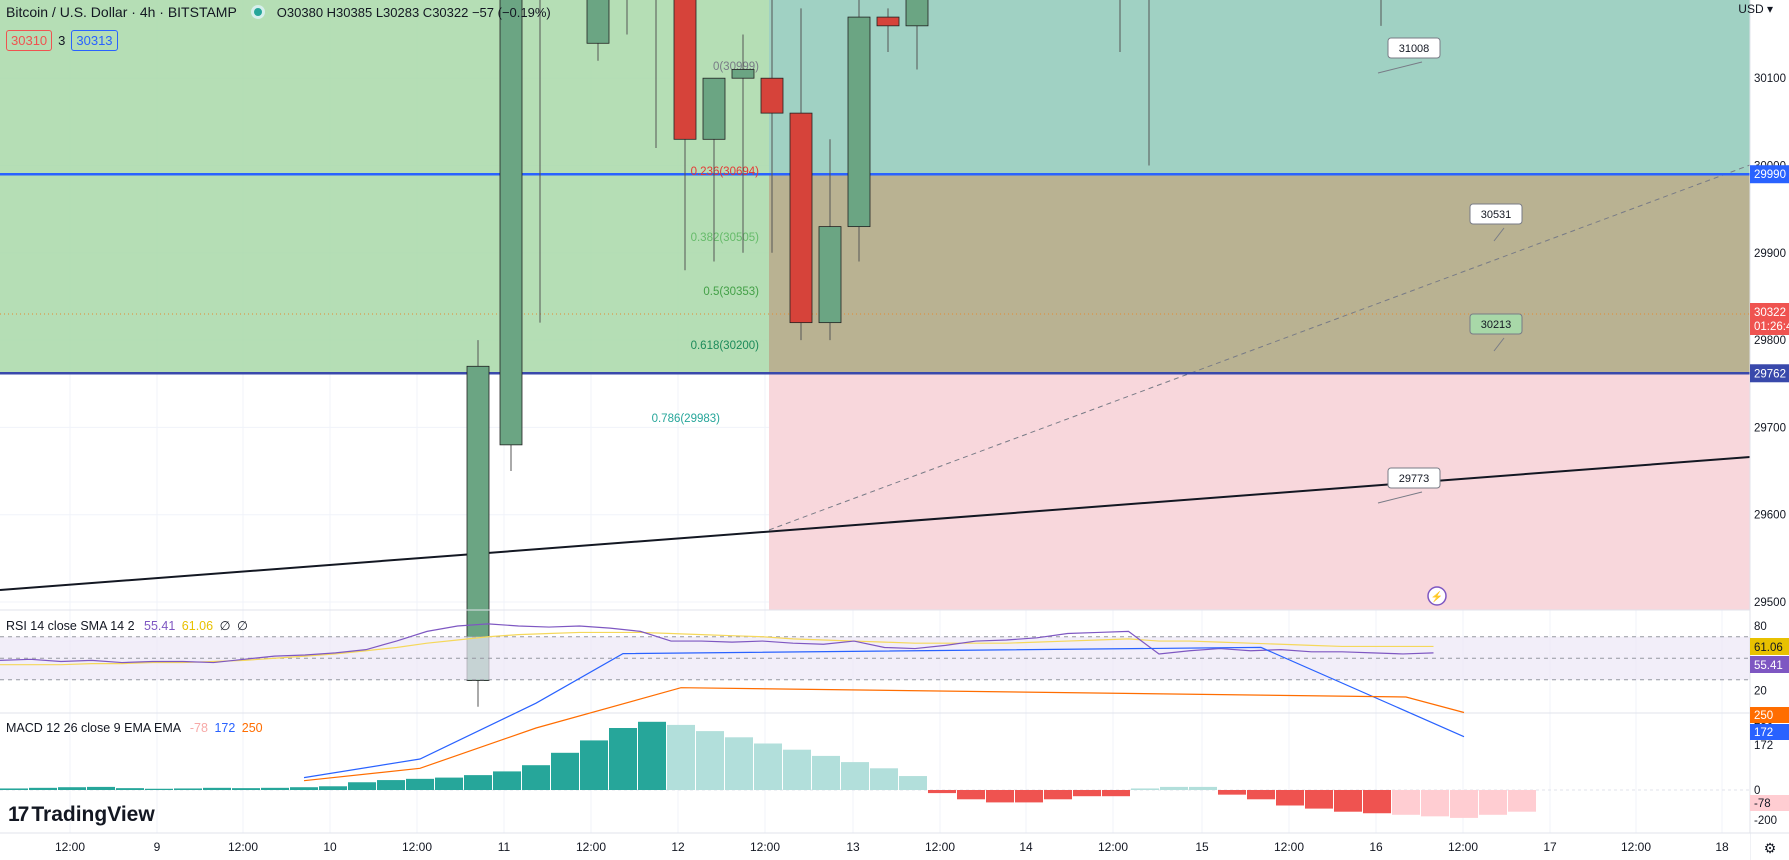 This screenshot has width=1789, height=860. I want to click on quote-panel: 30310 3 30313, so click(62, 40).